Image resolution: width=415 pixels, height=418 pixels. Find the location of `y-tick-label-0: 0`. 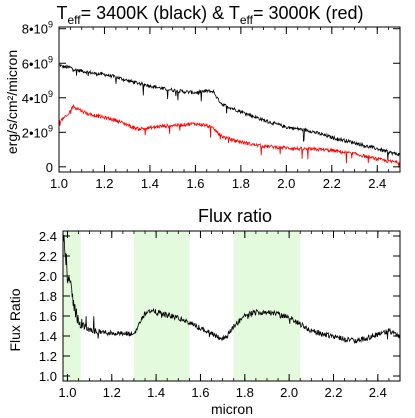

y-tick-label-0: 0 is located at coordinates (49, 167).